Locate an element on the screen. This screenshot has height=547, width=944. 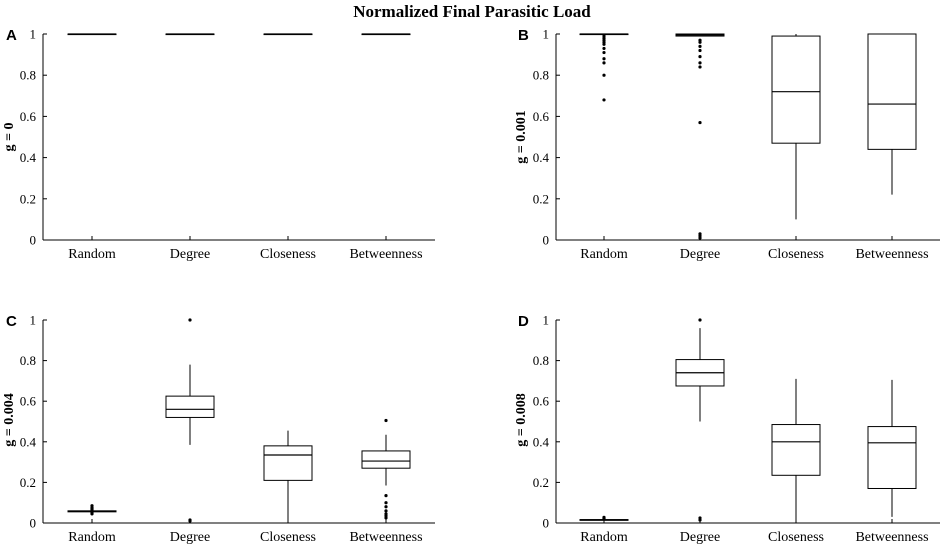
figure-title: Normalized Final Parasitic Load is located at coordinates (472, 11).